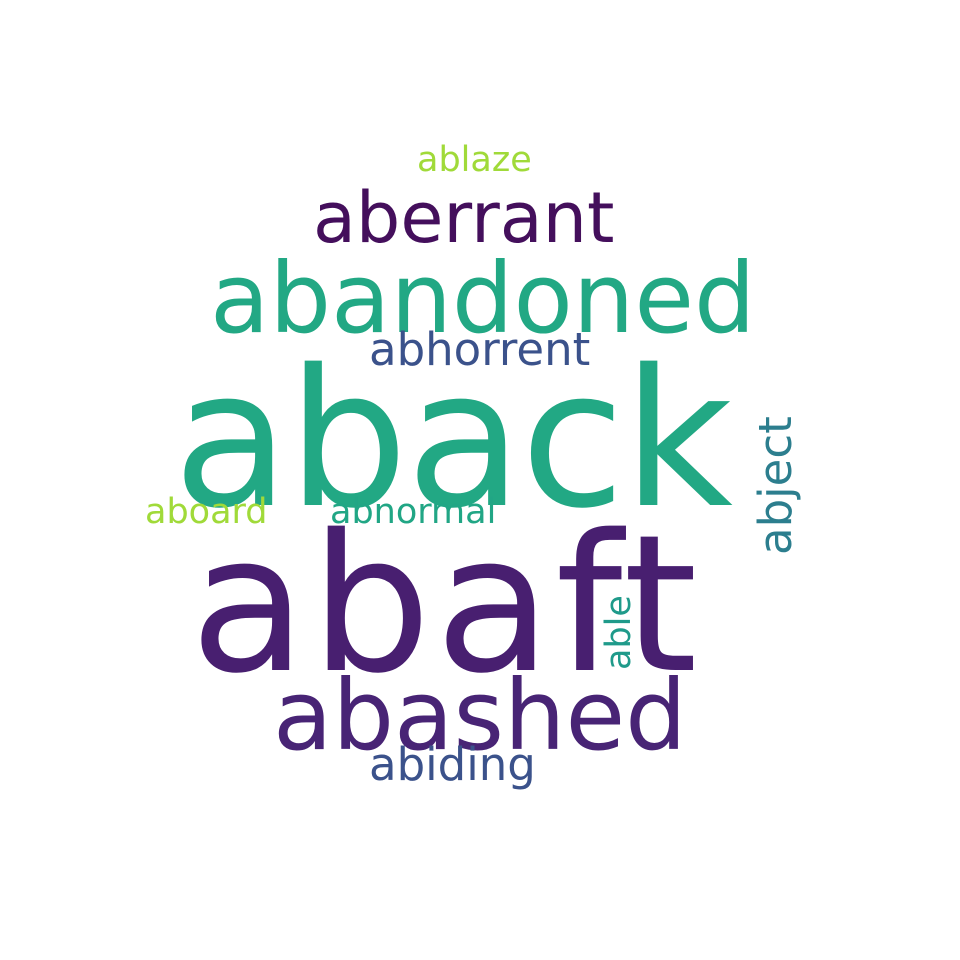 This screenshot has width=960, height=960. Describe the element at coordinates (480, 349) in the screenshot. I see `word-abhorrent: abhorrent` at that location.